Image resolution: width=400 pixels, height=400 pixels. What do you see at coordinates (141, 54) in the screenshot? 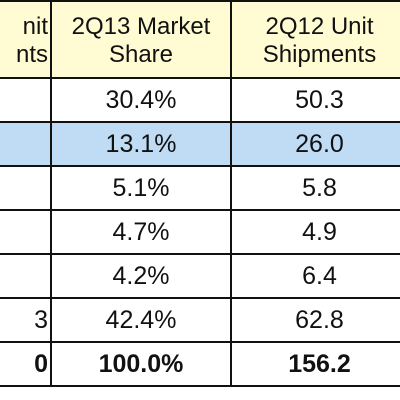
I see `header-market-share-line-2: Share` at bounding box center [141, 54].